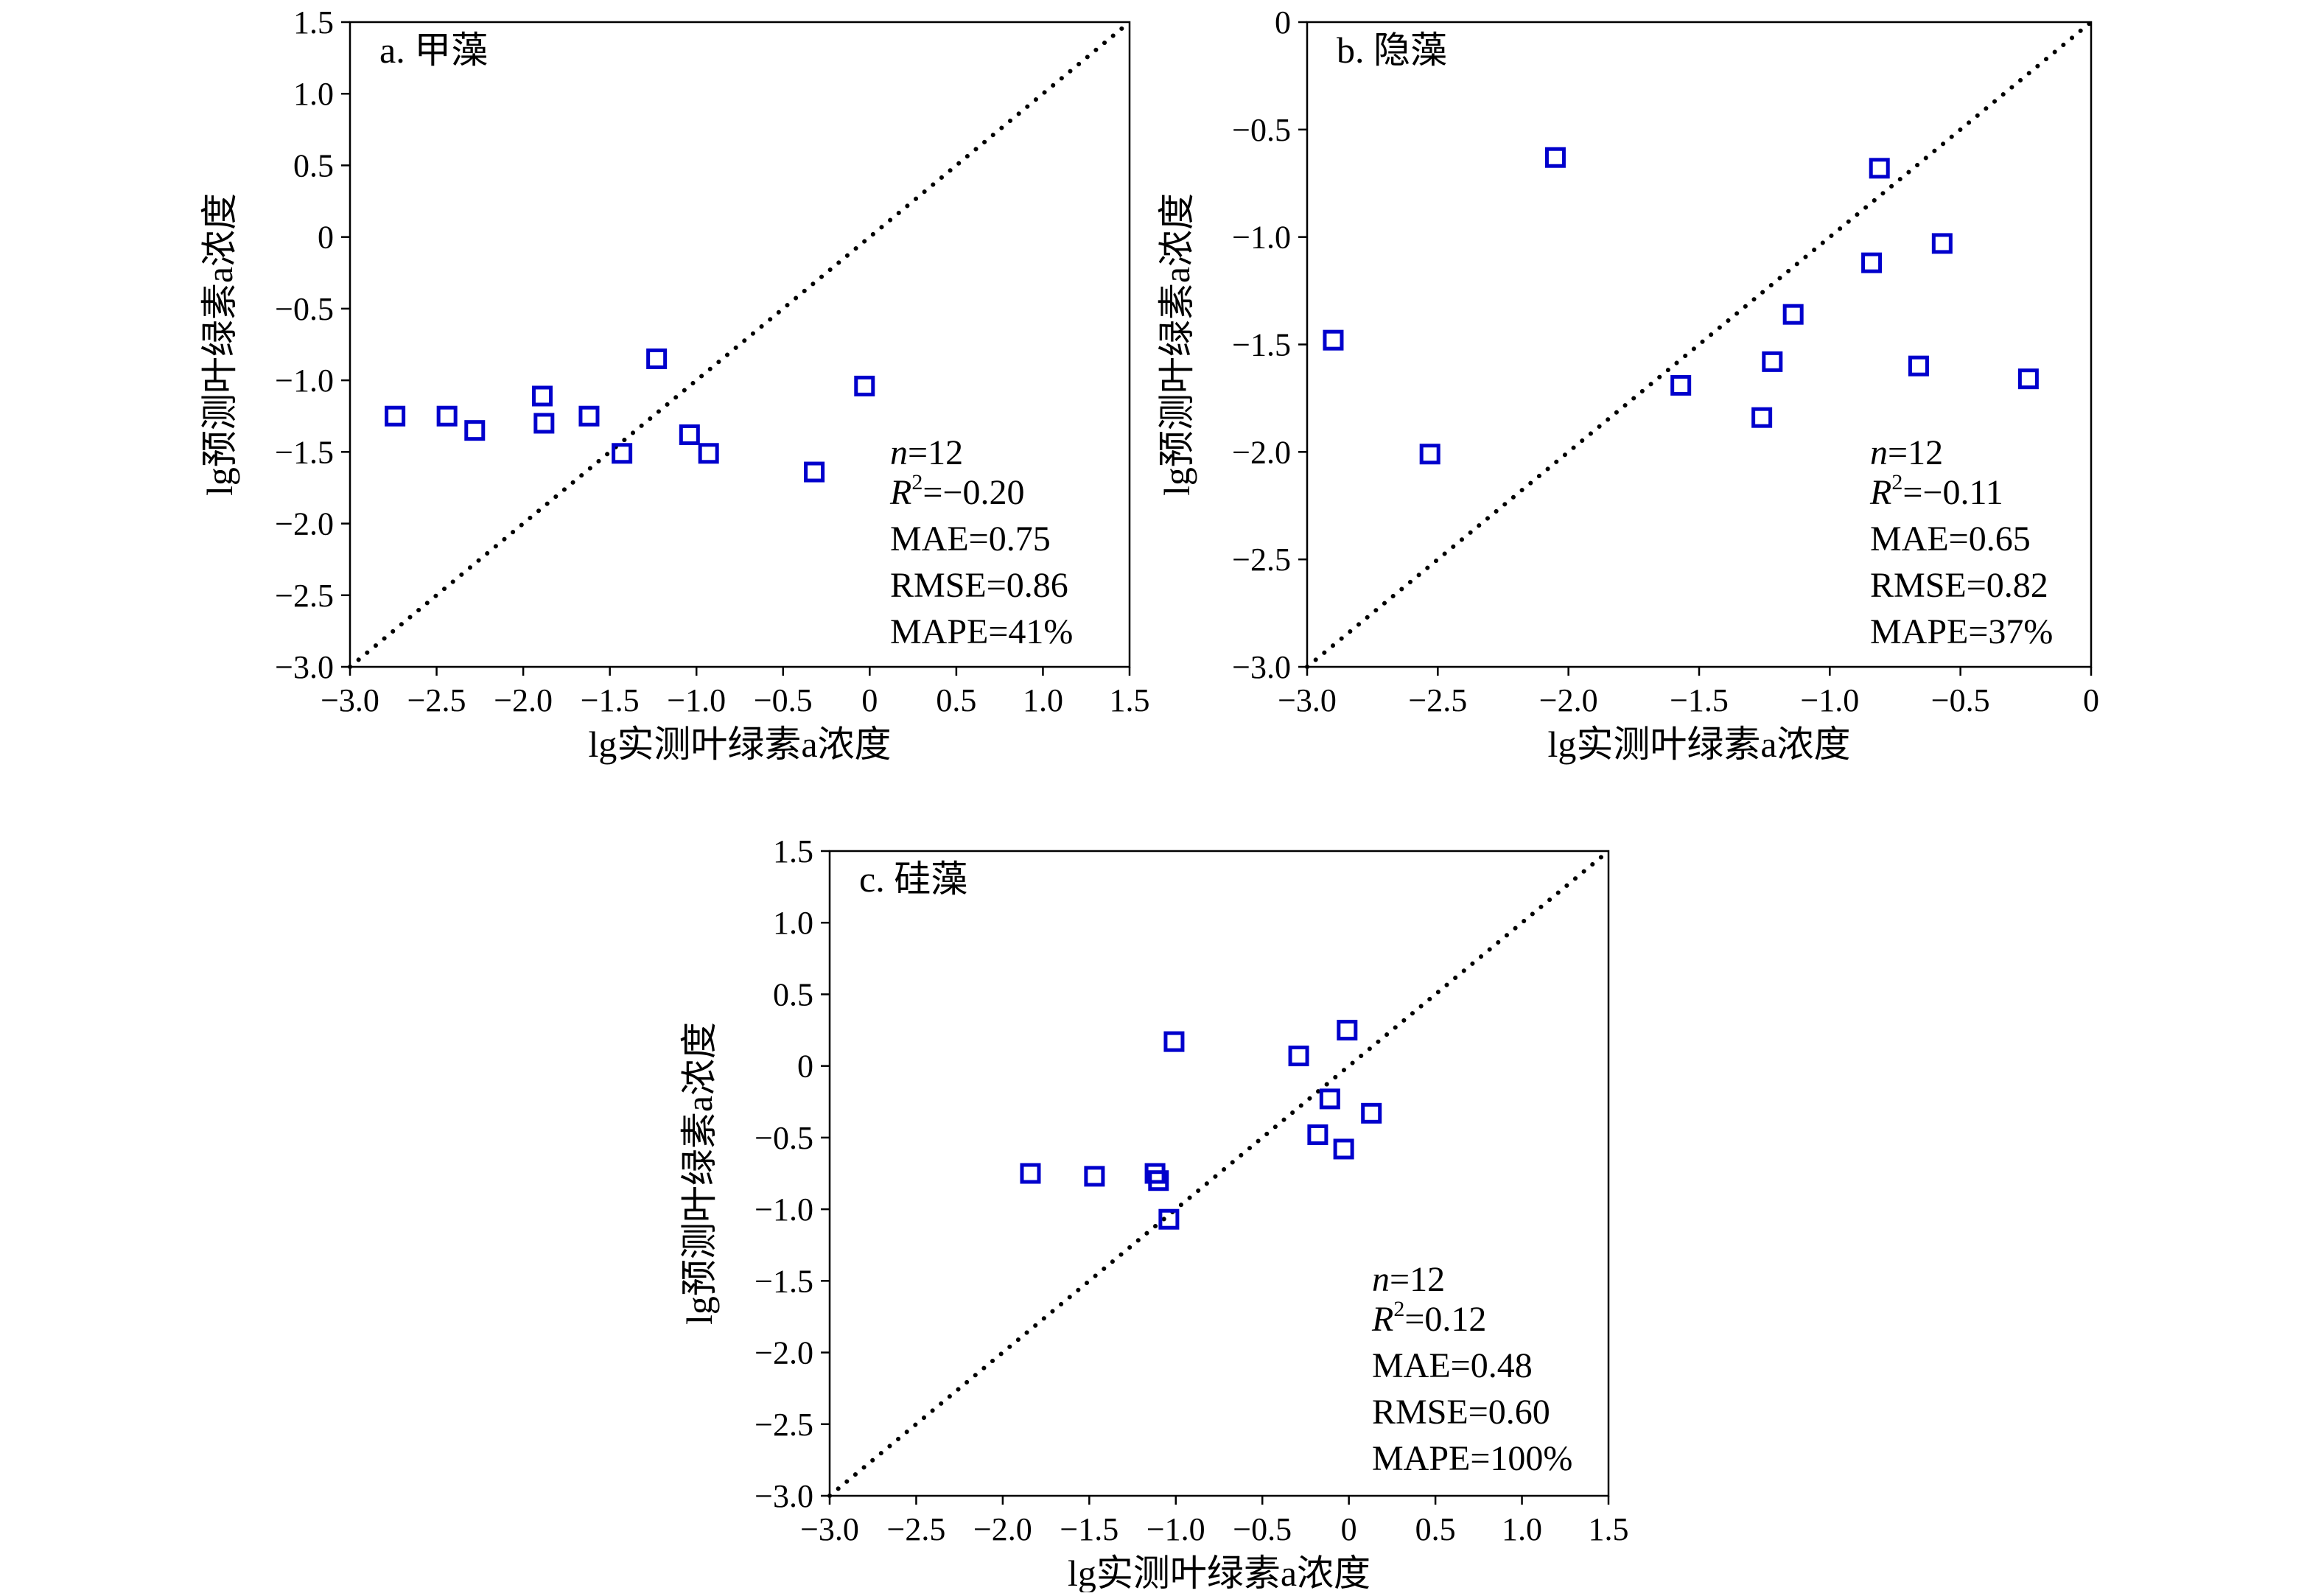 The height and width of the screenshot is (1596, 2321). I want to click on stat-mae: MAE=0.65, so click(1951, 539).